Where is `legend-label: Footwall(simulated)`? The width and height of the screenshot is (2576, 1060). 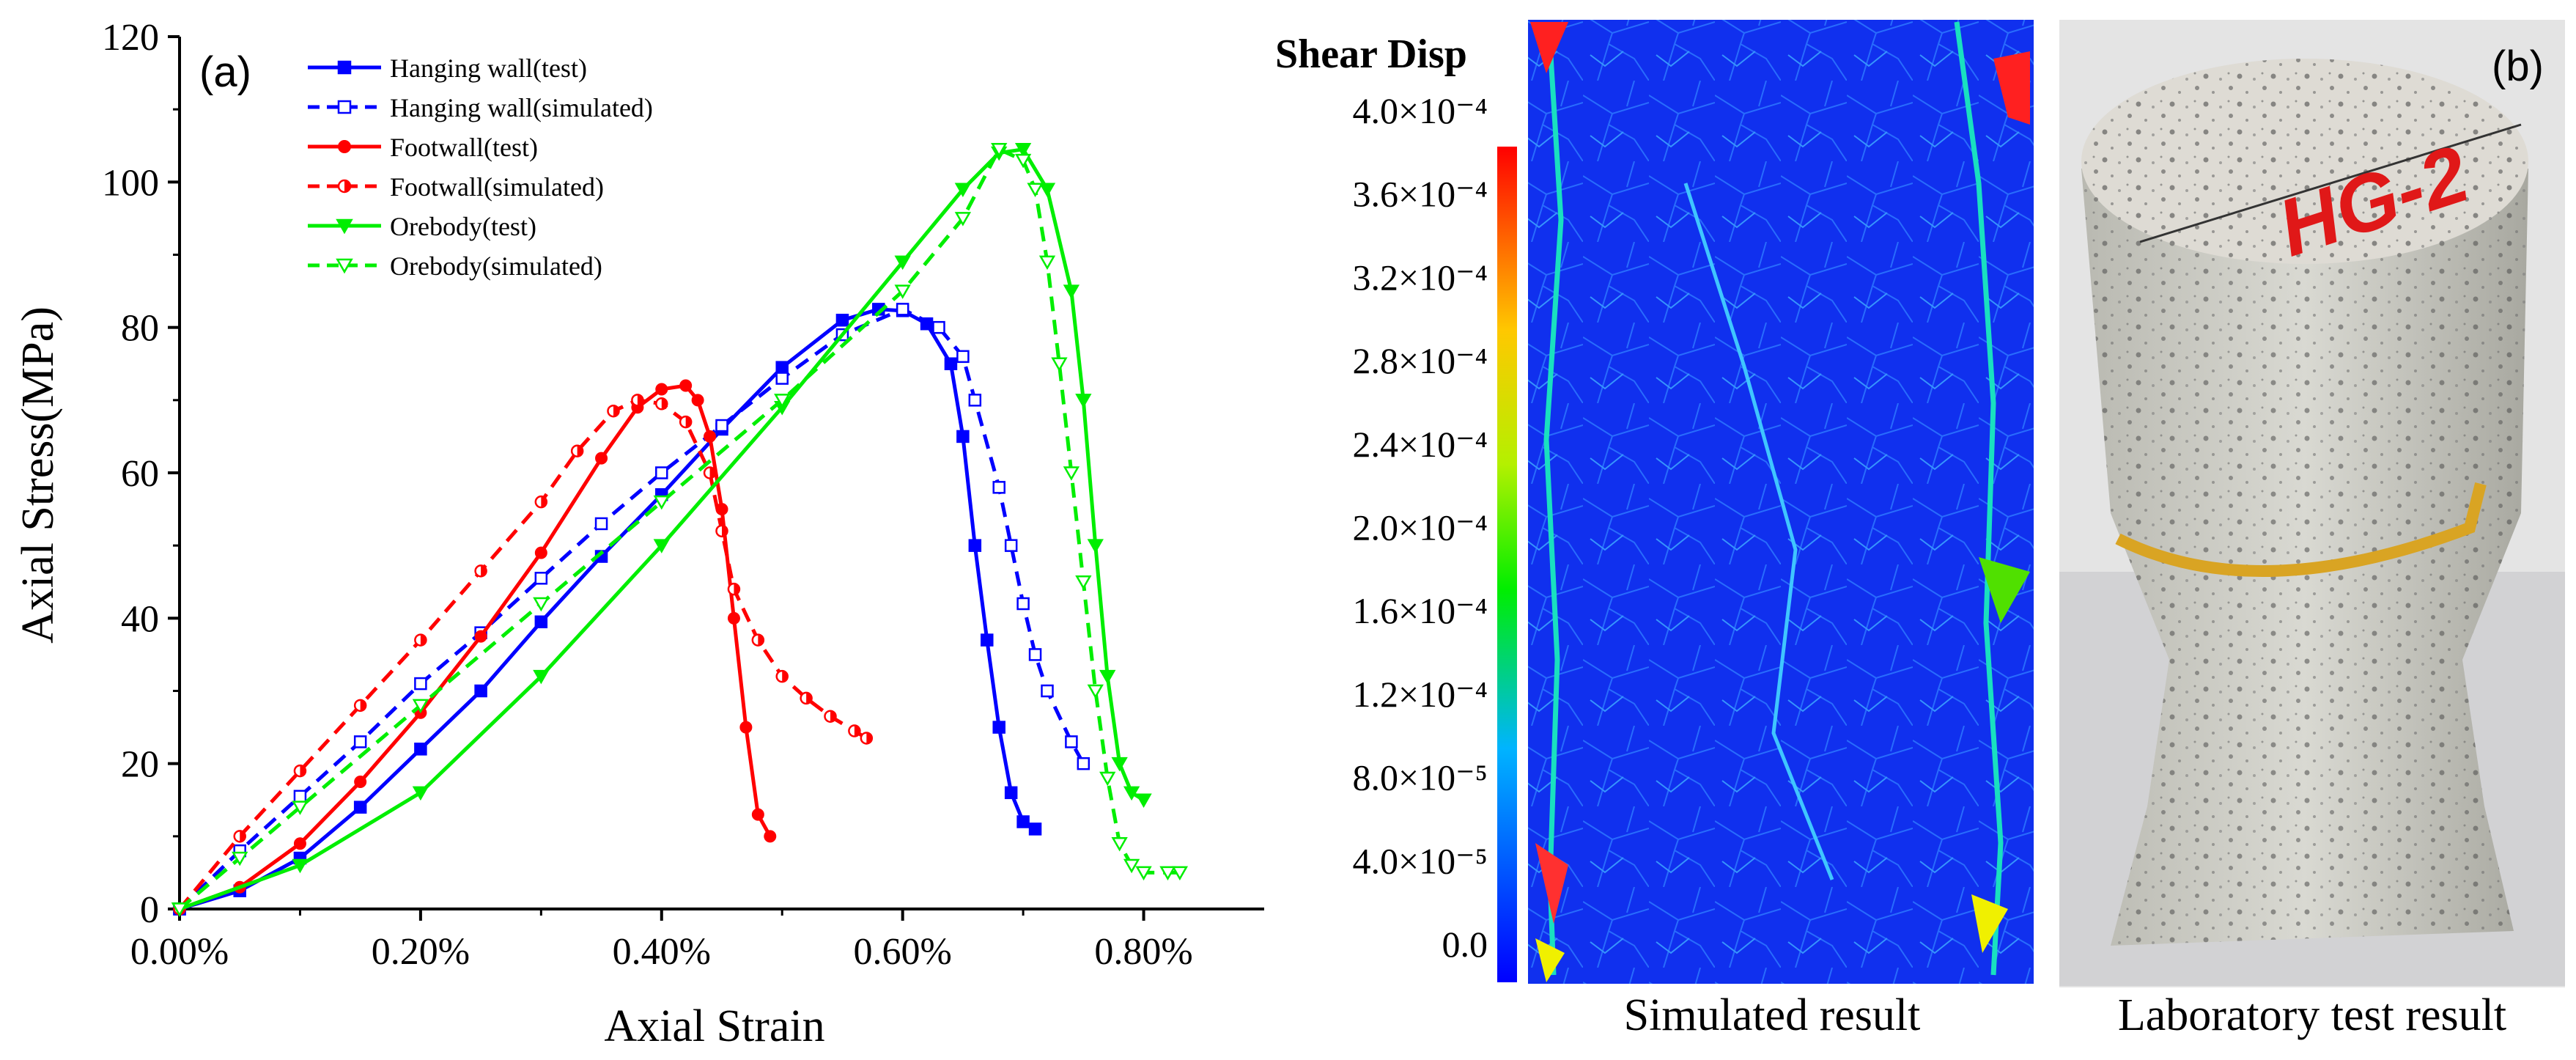 legend-label: Footwall(simulated) is located at coordinates (497, 187).